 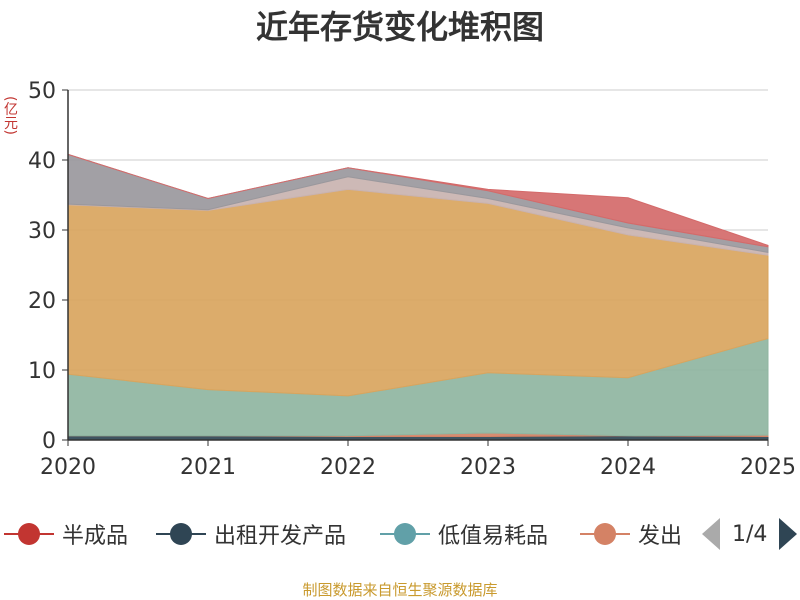 What do you see at coordinates (788, 534) in the screenshot?
I see `legend-next-page-icon` at bounding box center [788, 534].